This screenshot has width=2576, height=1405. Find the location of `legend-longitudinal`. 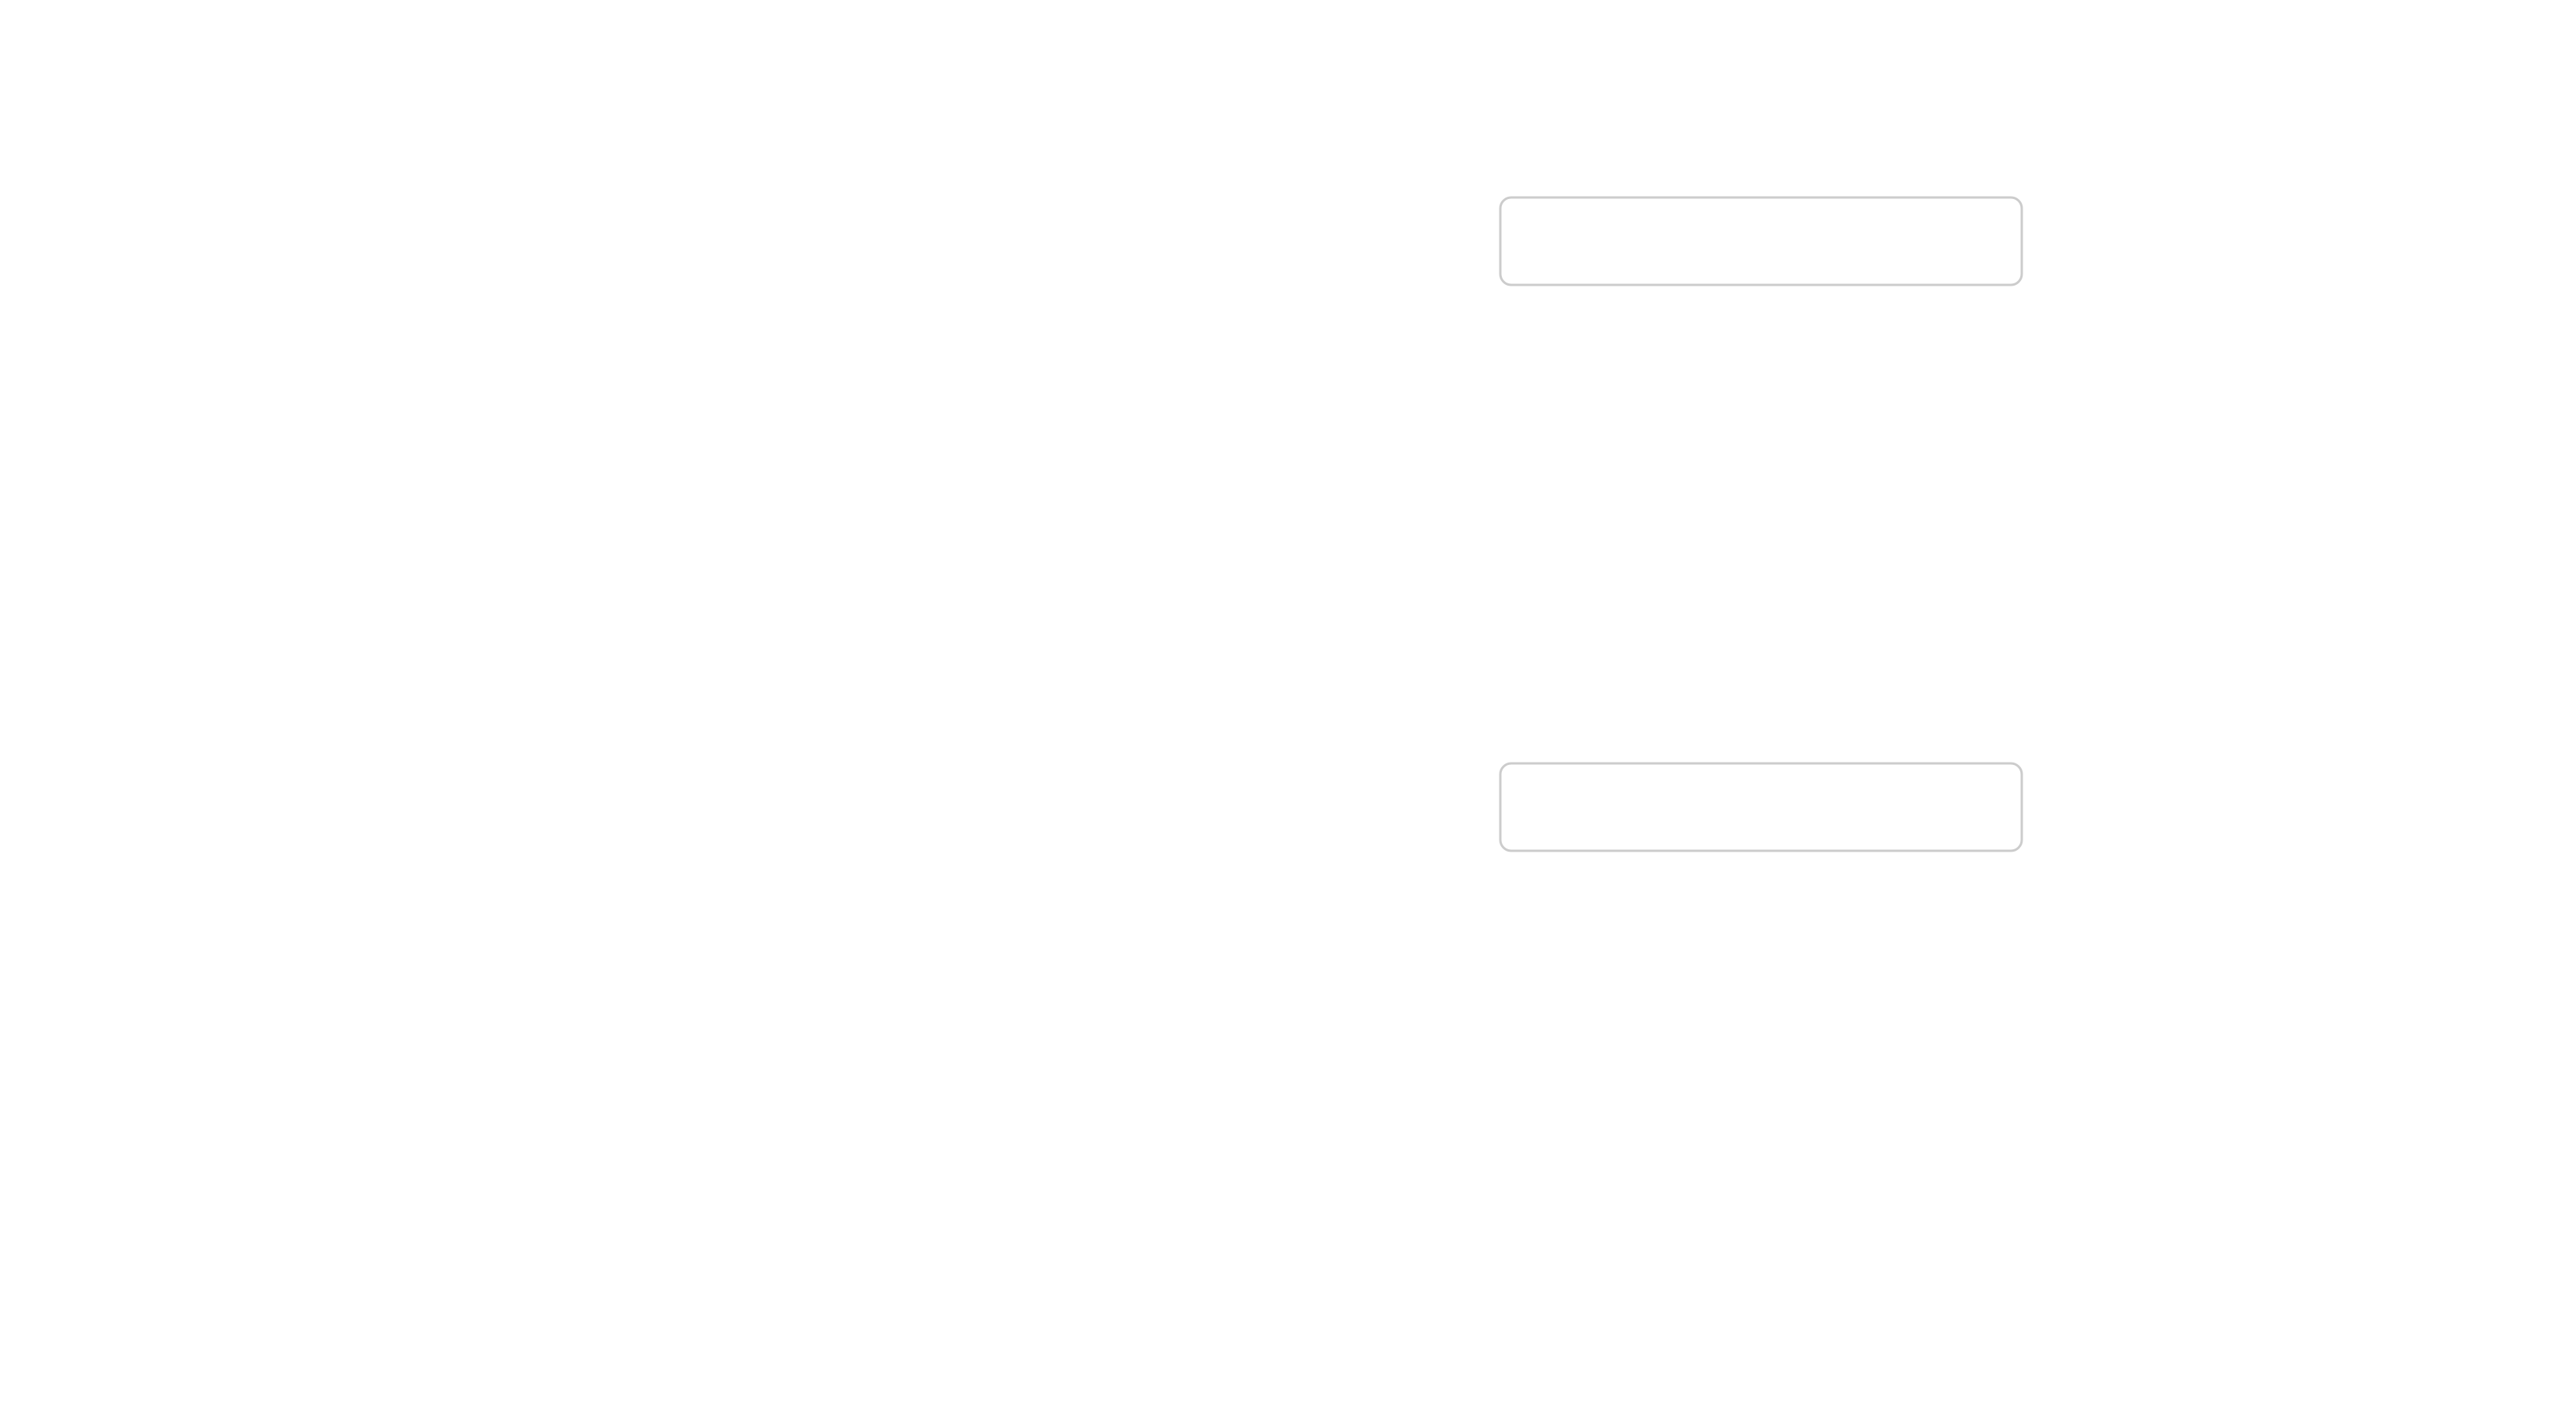

legend-longitudinal is located at coordinates (1761, 241).